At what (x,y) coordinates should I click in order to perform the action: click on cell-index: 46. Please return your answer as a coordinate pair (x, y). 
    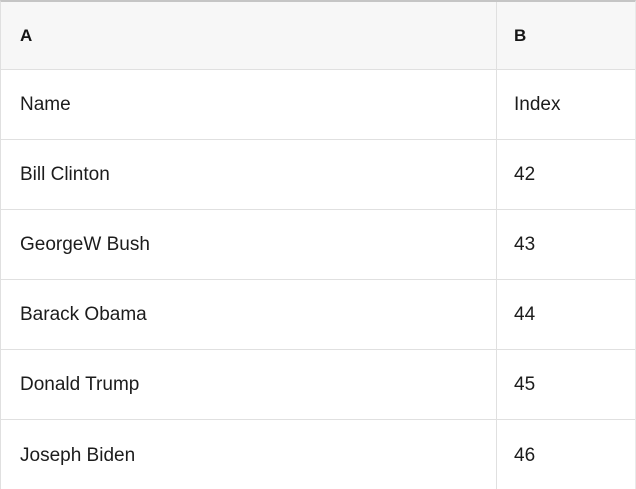
    Looking at the image, I should click on (525, 455).